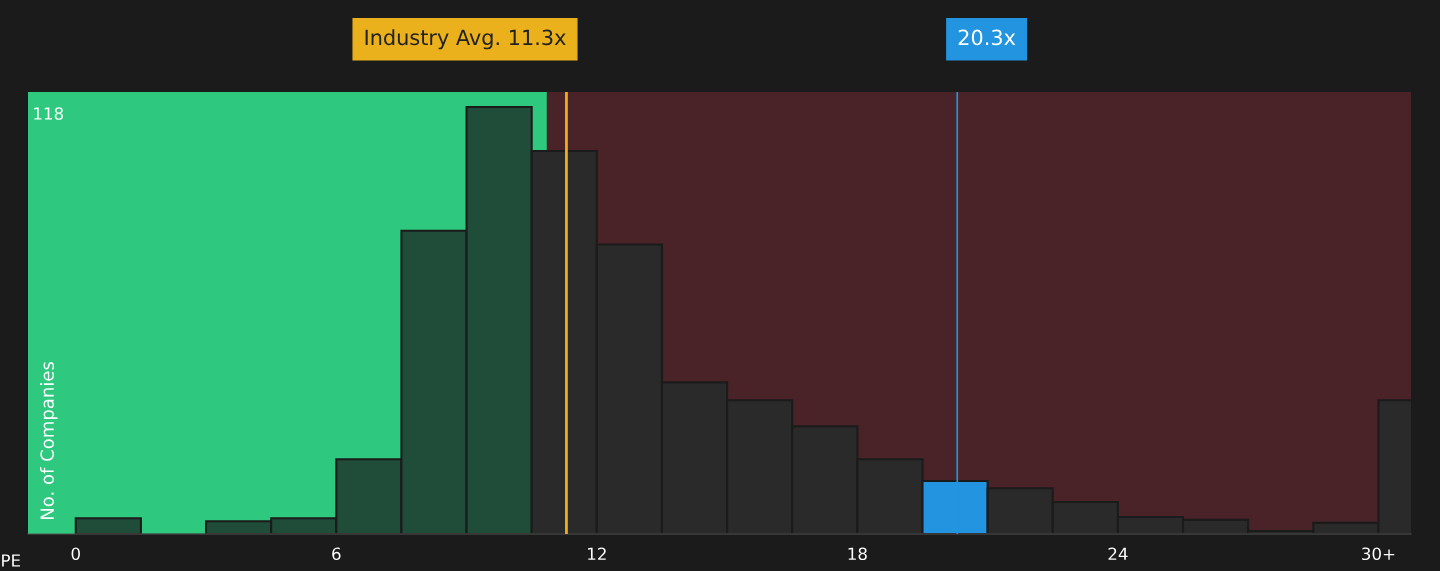 The width and height of the screenshot is (1440, 571). I want to click on x-axis-title: PE, so click(11, 560).